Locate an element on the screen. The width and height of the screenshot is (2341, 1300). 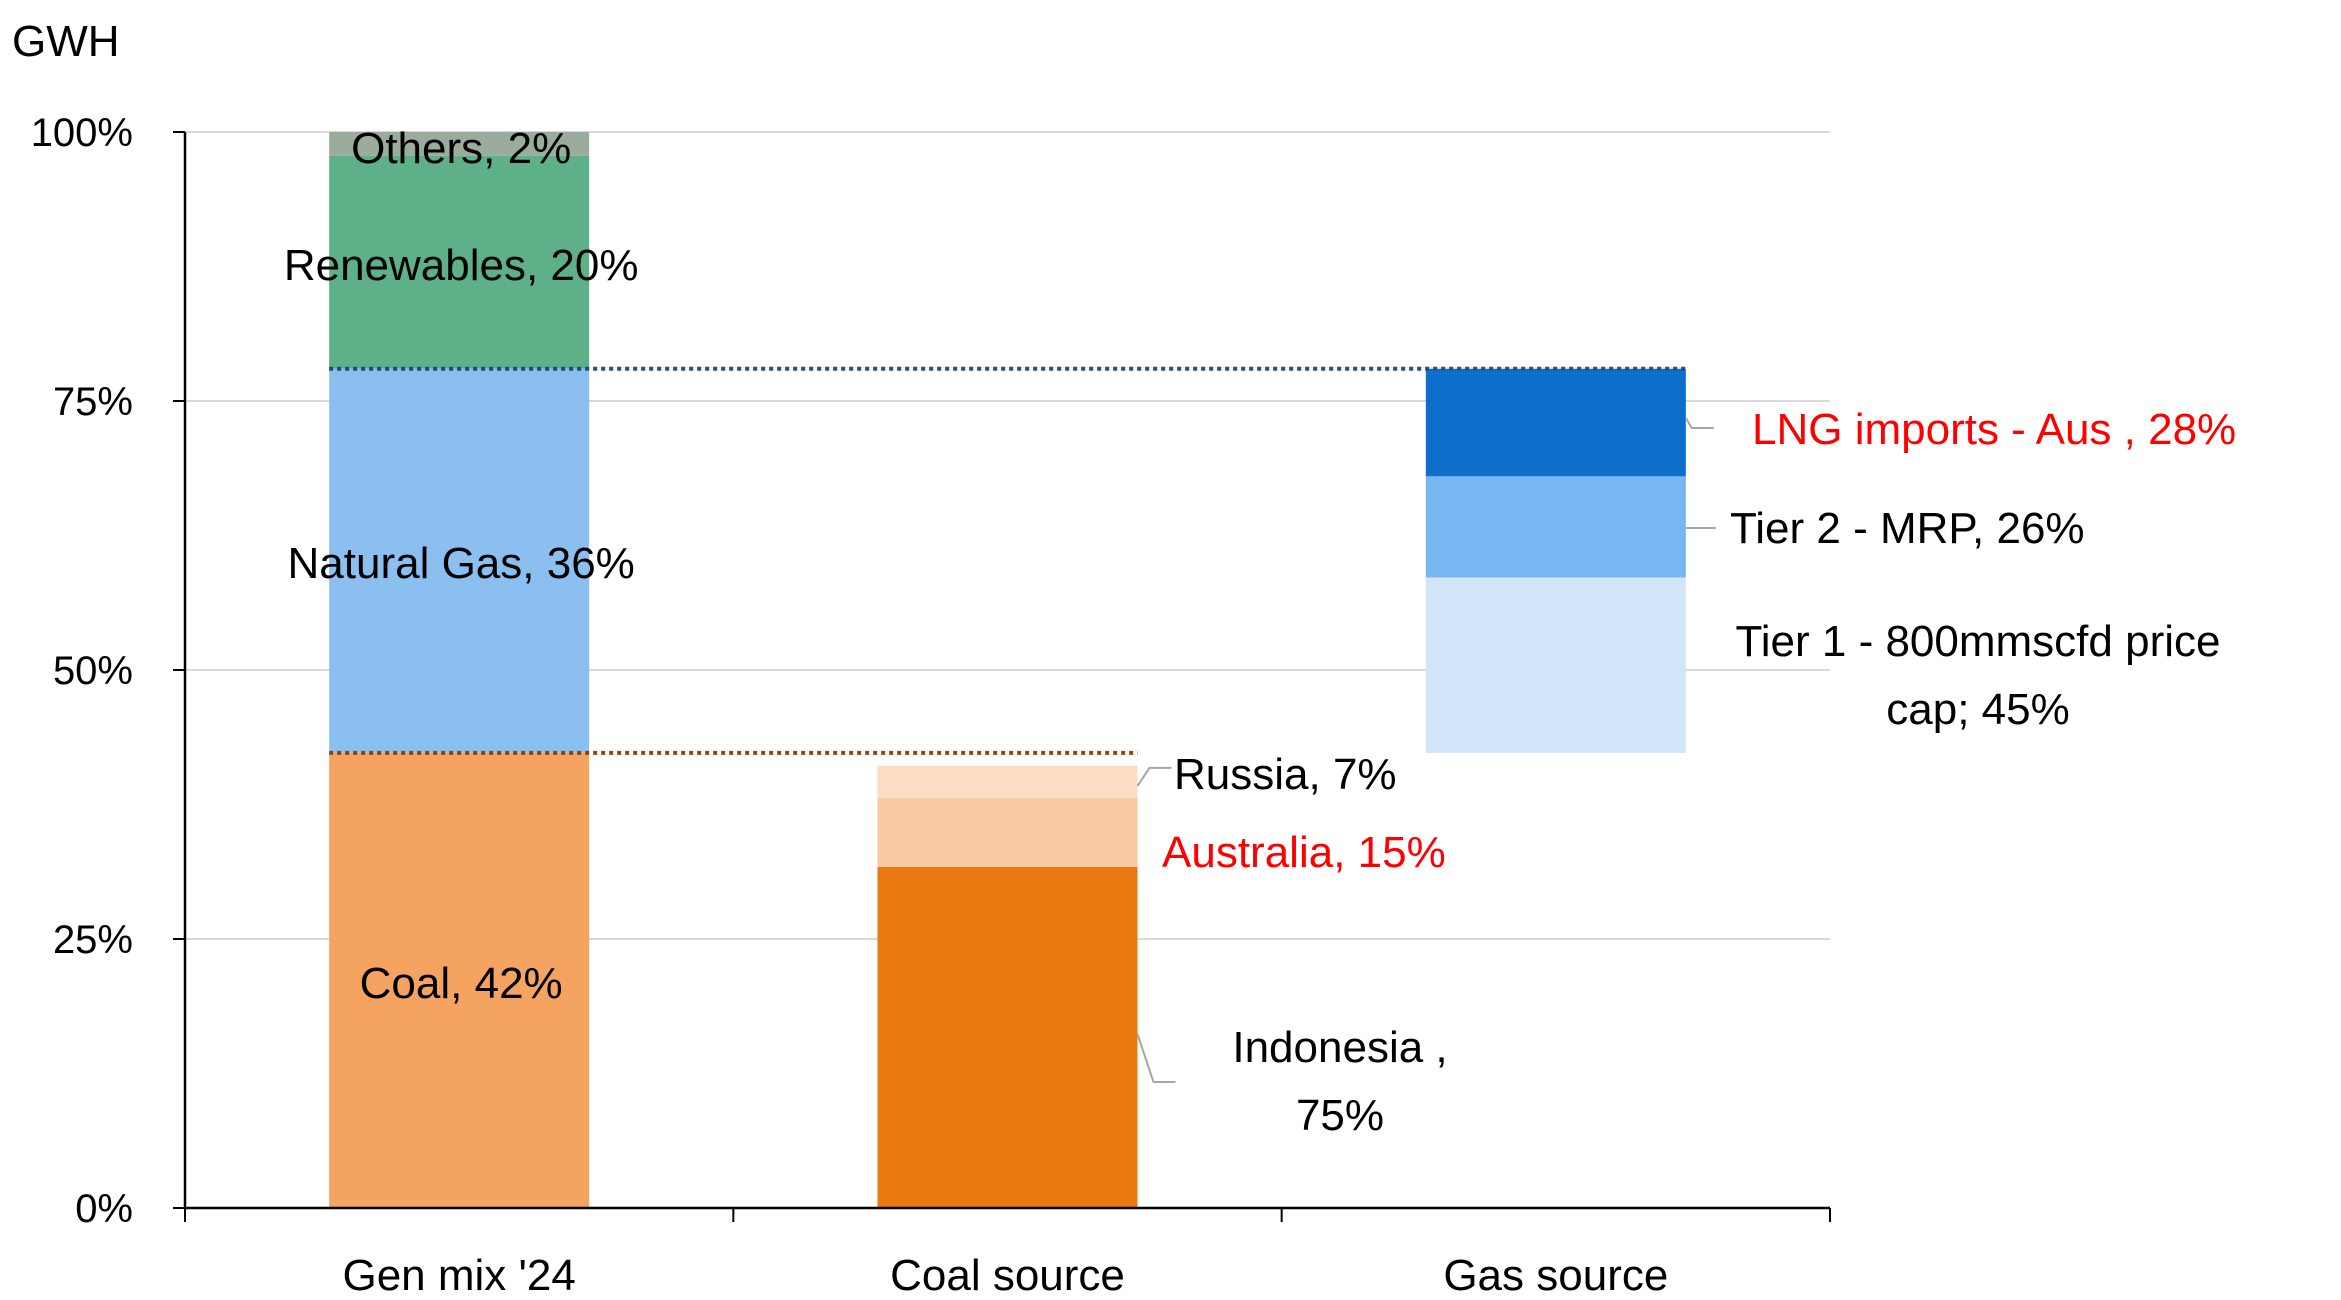
callout-label-australia: Australia, 15% is located at coordinates (1304, 852).